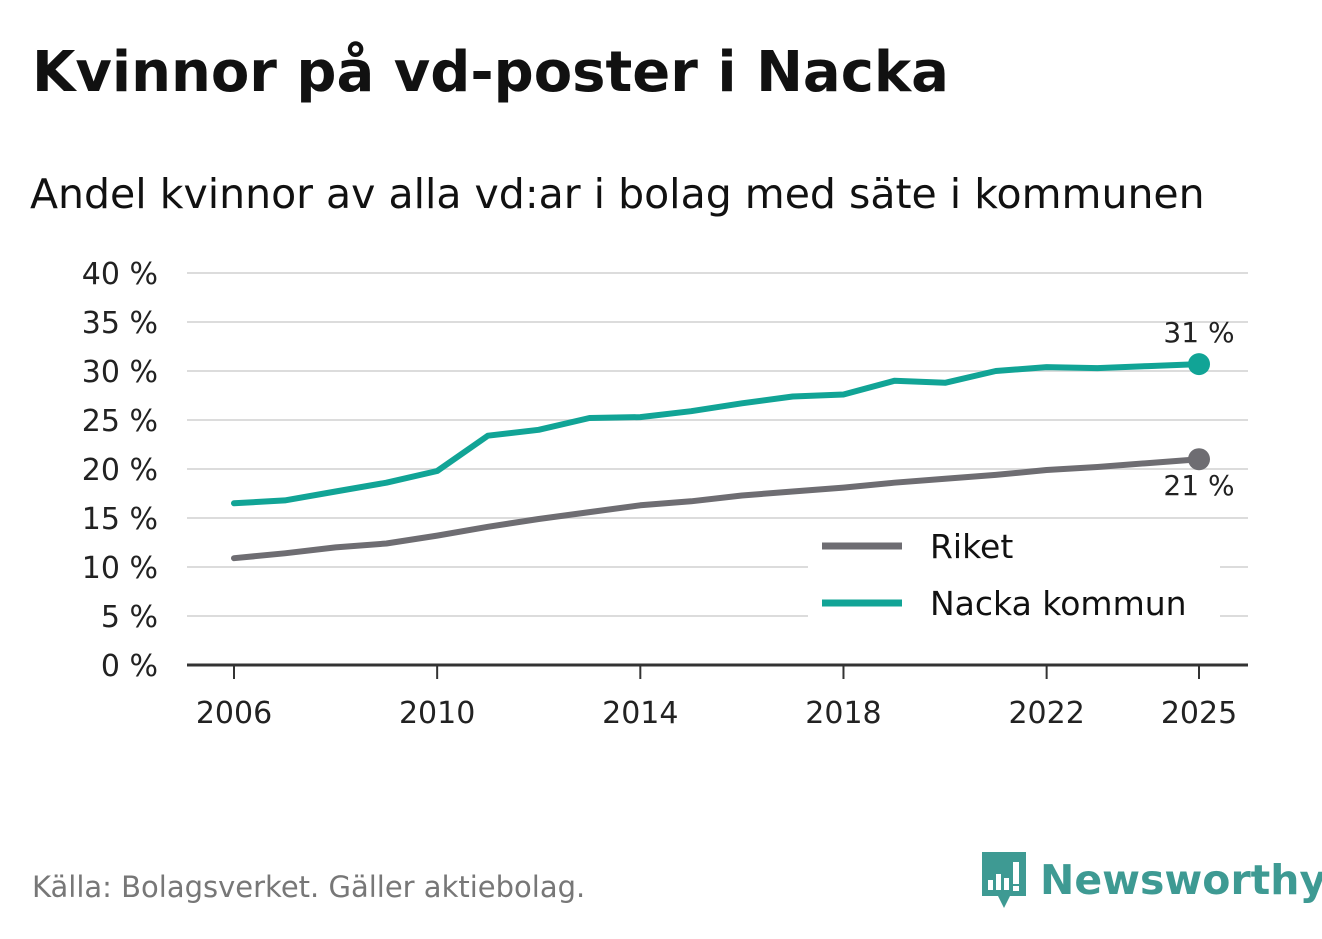  I want to click on x-axis, so click(717, 671).